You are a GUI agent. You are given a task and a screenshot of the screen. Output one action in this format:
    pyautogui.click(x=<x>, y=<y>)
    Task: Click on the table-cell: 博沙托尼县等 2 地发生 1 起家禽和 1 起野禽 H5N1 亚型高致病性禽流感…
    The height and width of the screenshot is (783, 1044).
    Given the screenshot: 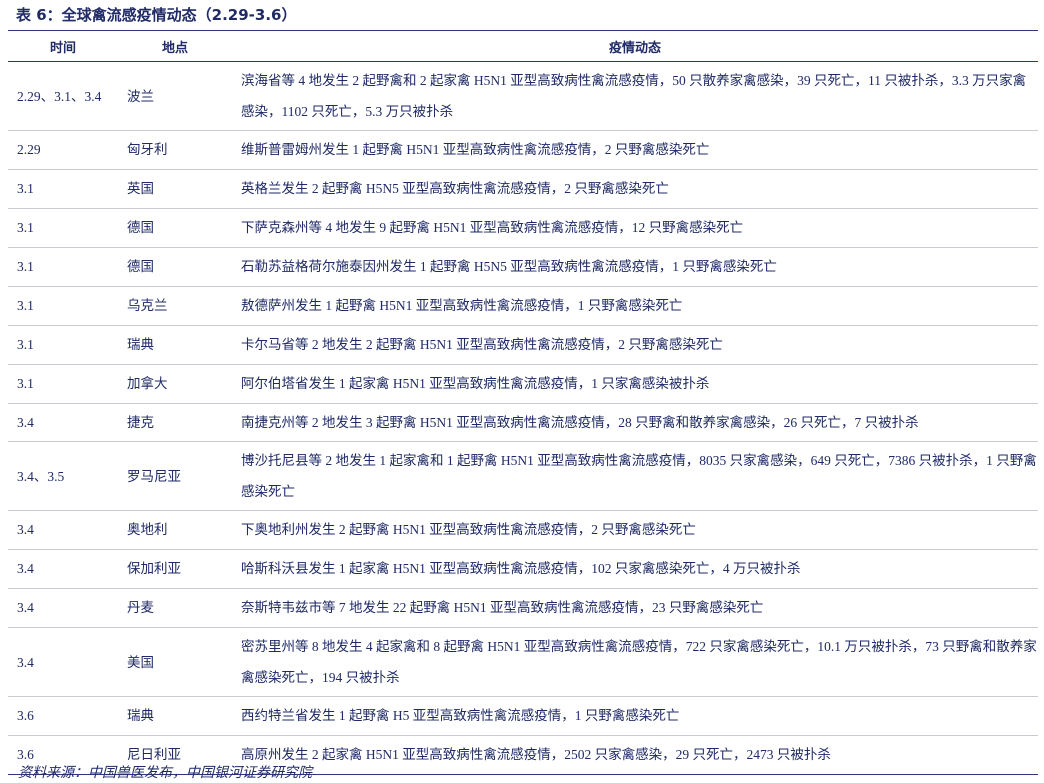 What is the action you would take?
    pyautogui.click(x=635, y=476)
    